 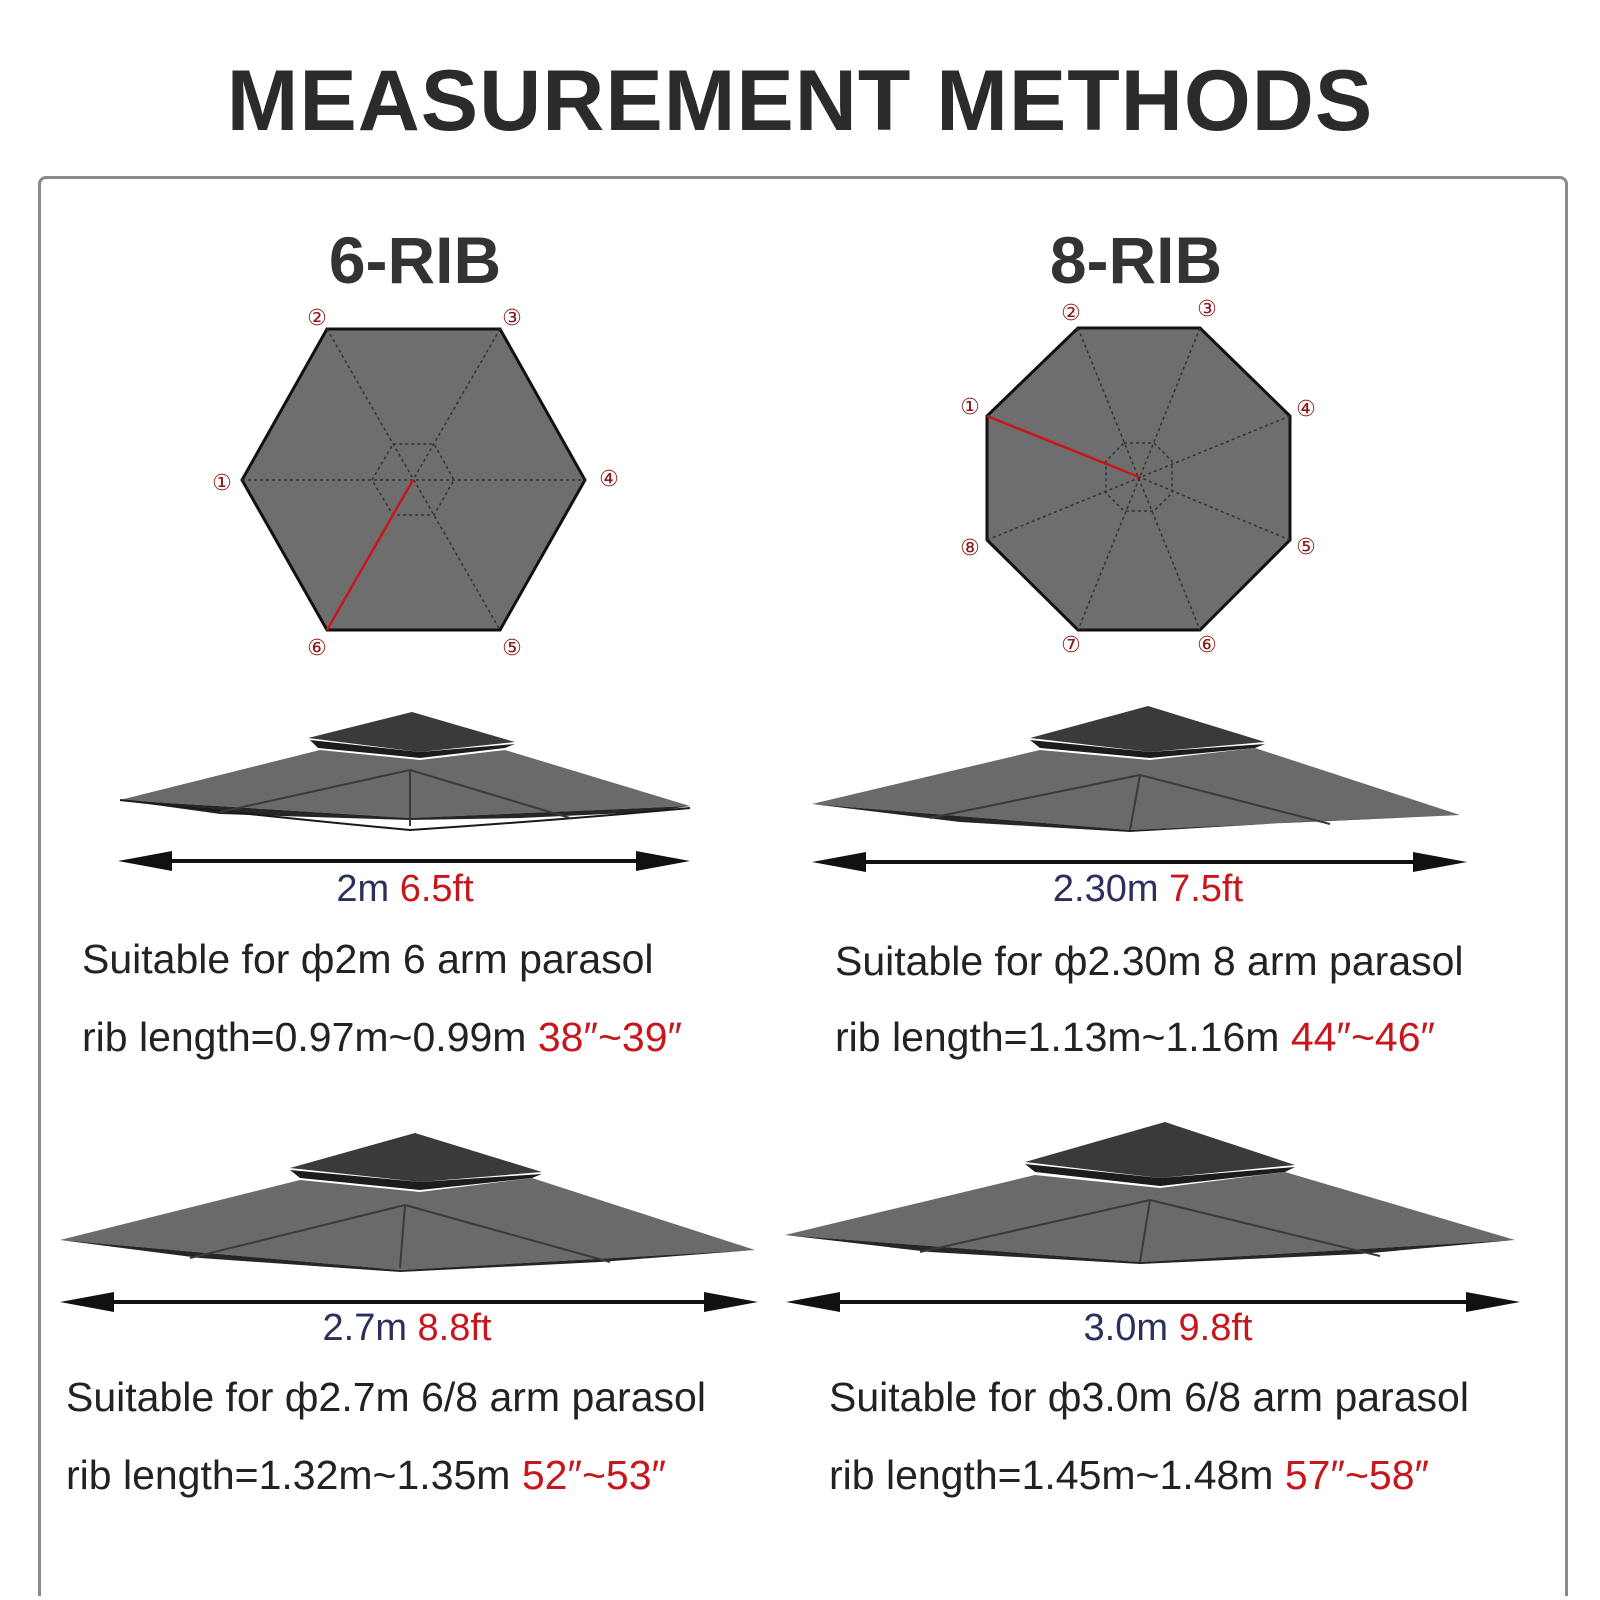 What do you see at coordinates (1207, 309) in the screenshot?
I see `eight-rib-marker-3: ③` at bounding box center [1207, 309].